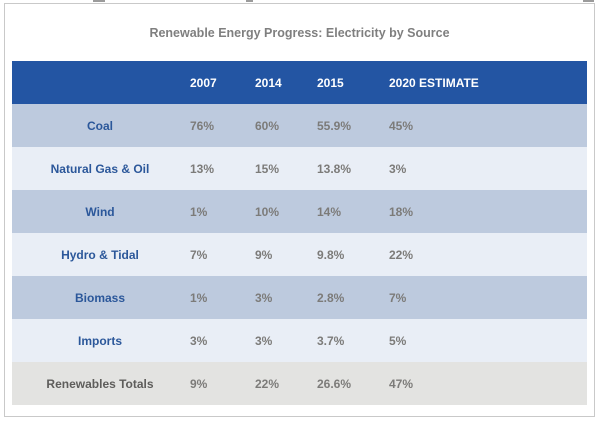 The width and height of the screenshot is (600, 424). Describe the element at coordinates (267, 125) in the screenshot. I see `cell-value: 60%` at that location.